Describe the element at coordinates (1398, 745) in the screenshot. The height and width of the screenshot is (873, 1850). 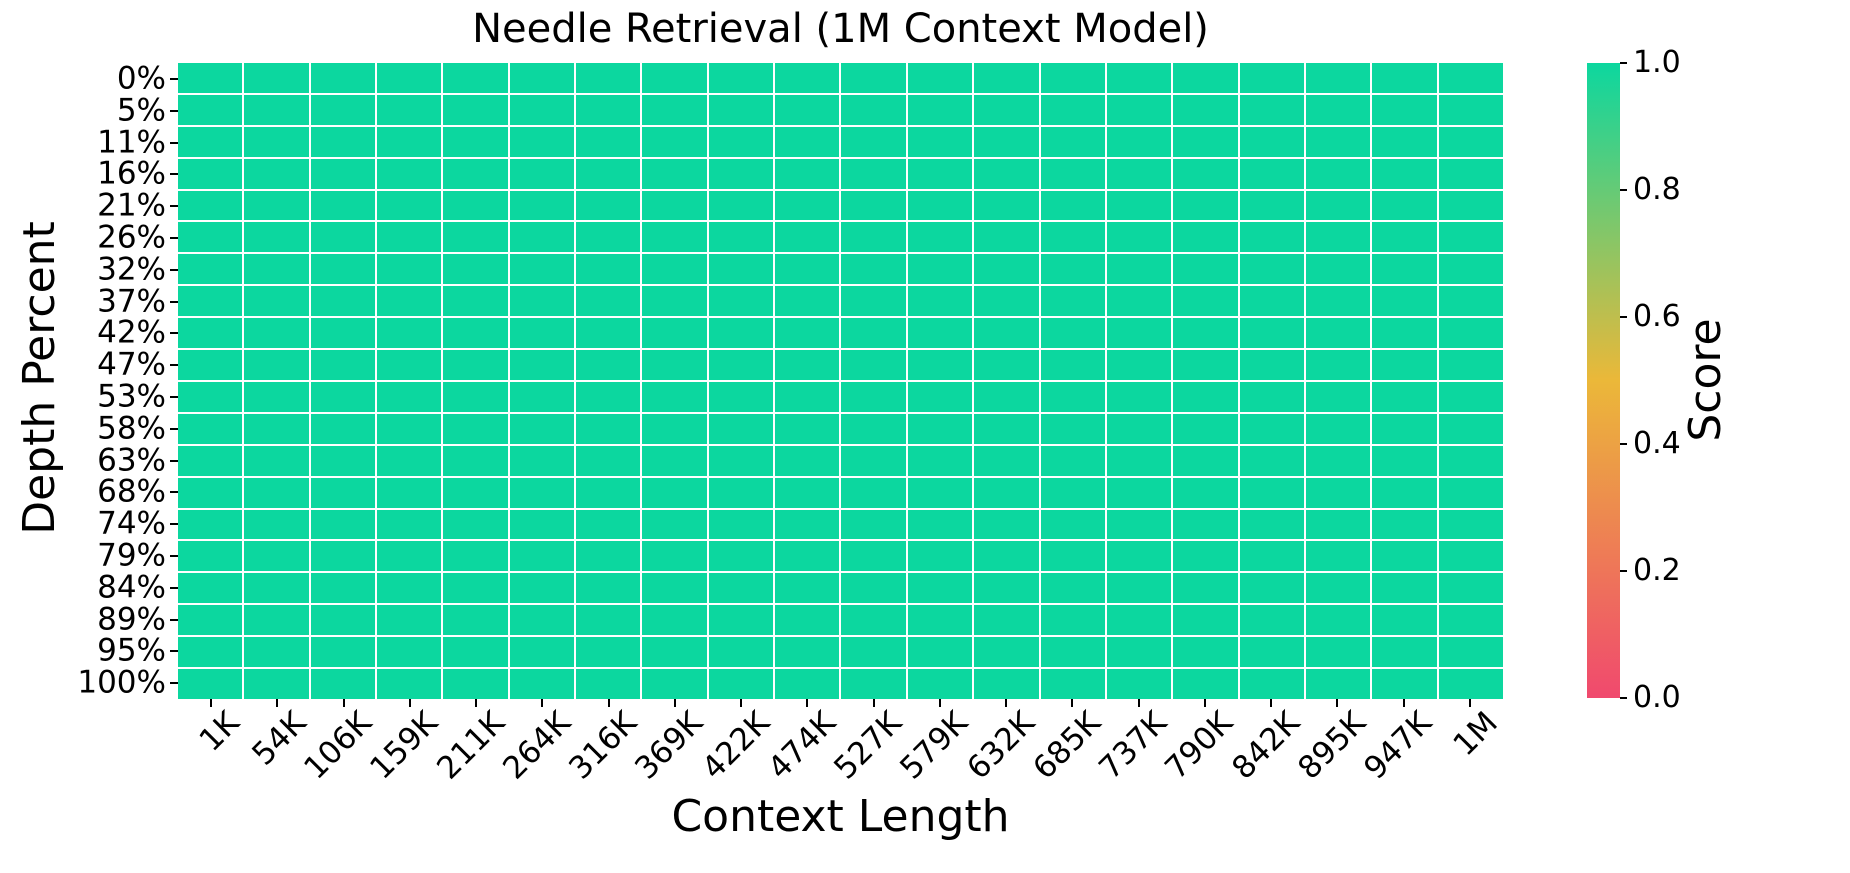
I see `x-tick-label: 947K` at that location.